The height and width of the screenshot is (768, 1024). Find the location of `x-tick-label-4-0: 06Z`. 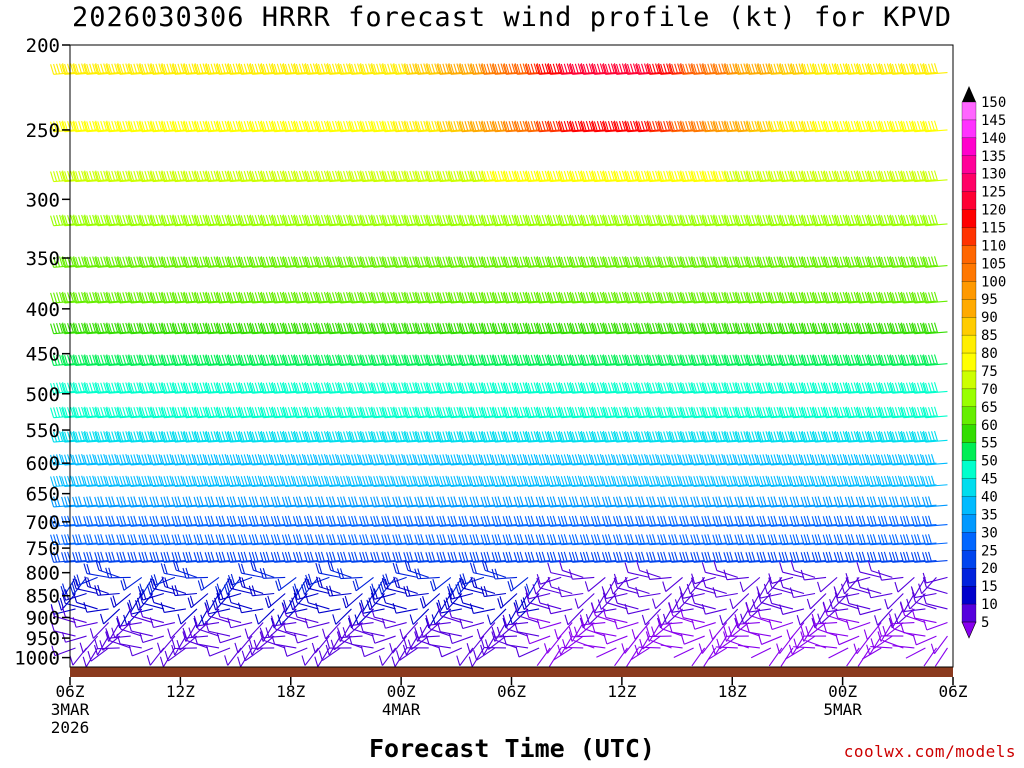

x-tick-label-4-0: 06Z is located at coordinates (511, 691).